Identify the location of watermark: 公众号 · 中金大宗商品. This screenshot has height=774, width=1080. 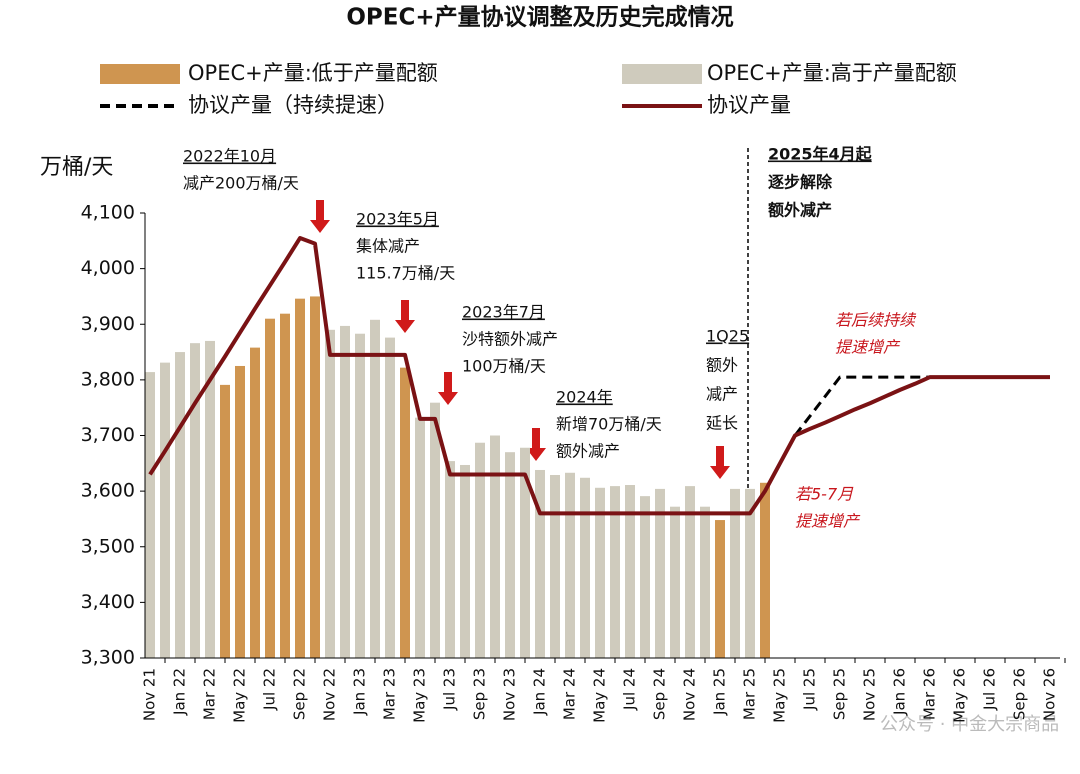
(969, 724).